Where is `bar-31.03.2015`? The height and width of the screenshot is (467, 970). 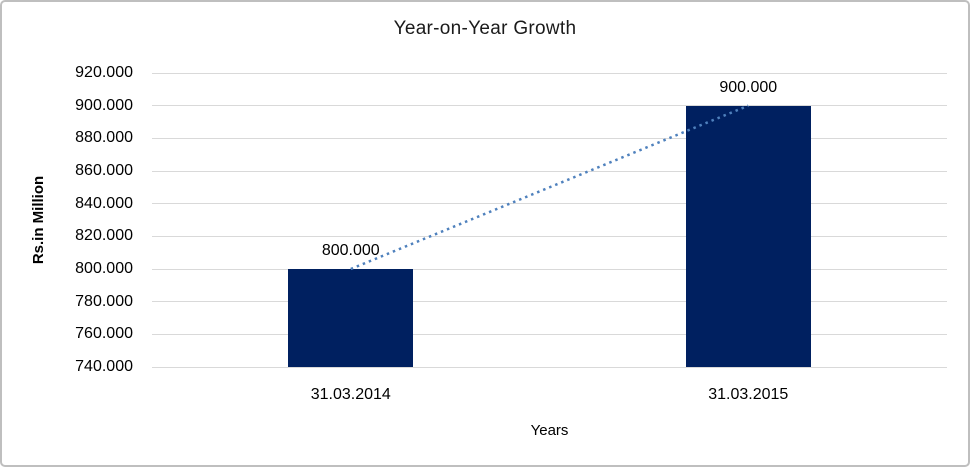 bar-31.03.2015 is located at coordinates (748, 236).